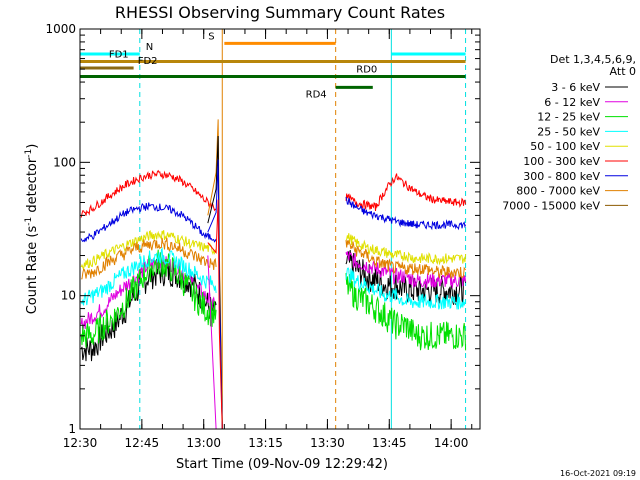 The image size is (640, 480). Describe the element at coordinates (64, 162) in the screenshot. I see `y-tick-label: 100` at that location.